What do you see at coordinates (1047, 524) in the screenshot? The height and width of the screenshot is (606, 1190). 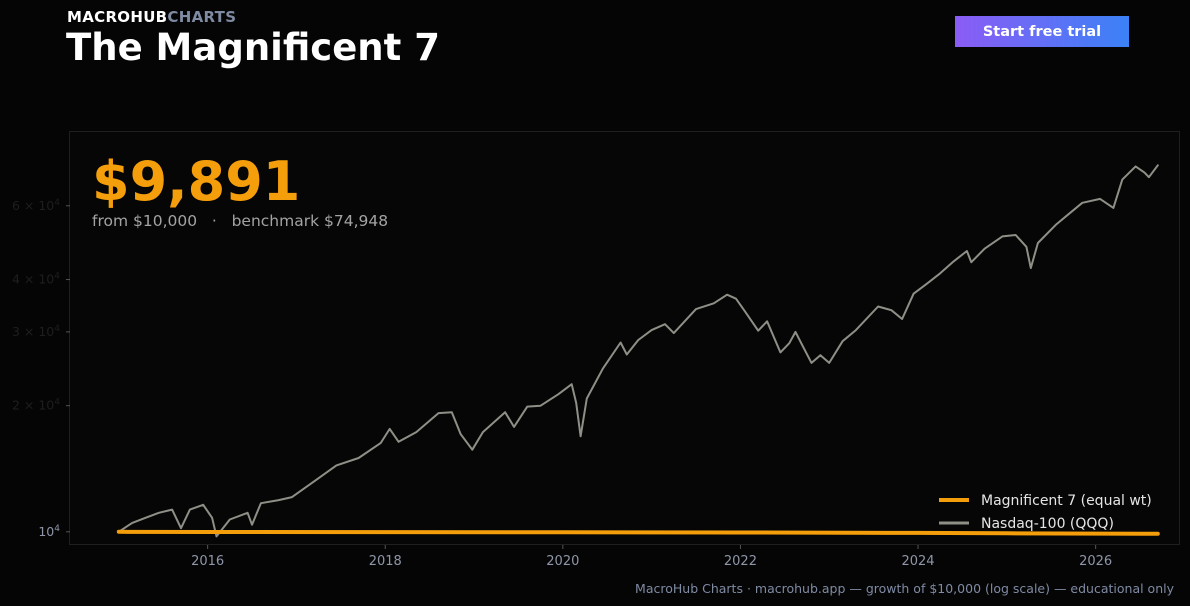 I see `legend-label: Nasdaq-100 (QQQ)` at bounding box center [1047, 524].